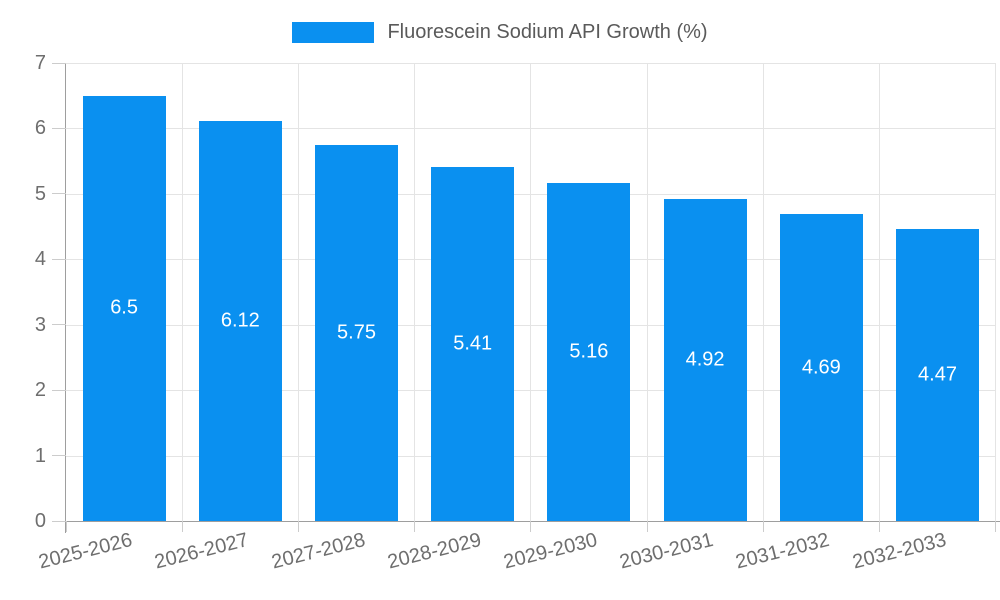 The image size is (1000, 600). What do you see at coordinates (526, 521) in the screenshot?
I see `x-axis-line` at bounding box center [526, 521].